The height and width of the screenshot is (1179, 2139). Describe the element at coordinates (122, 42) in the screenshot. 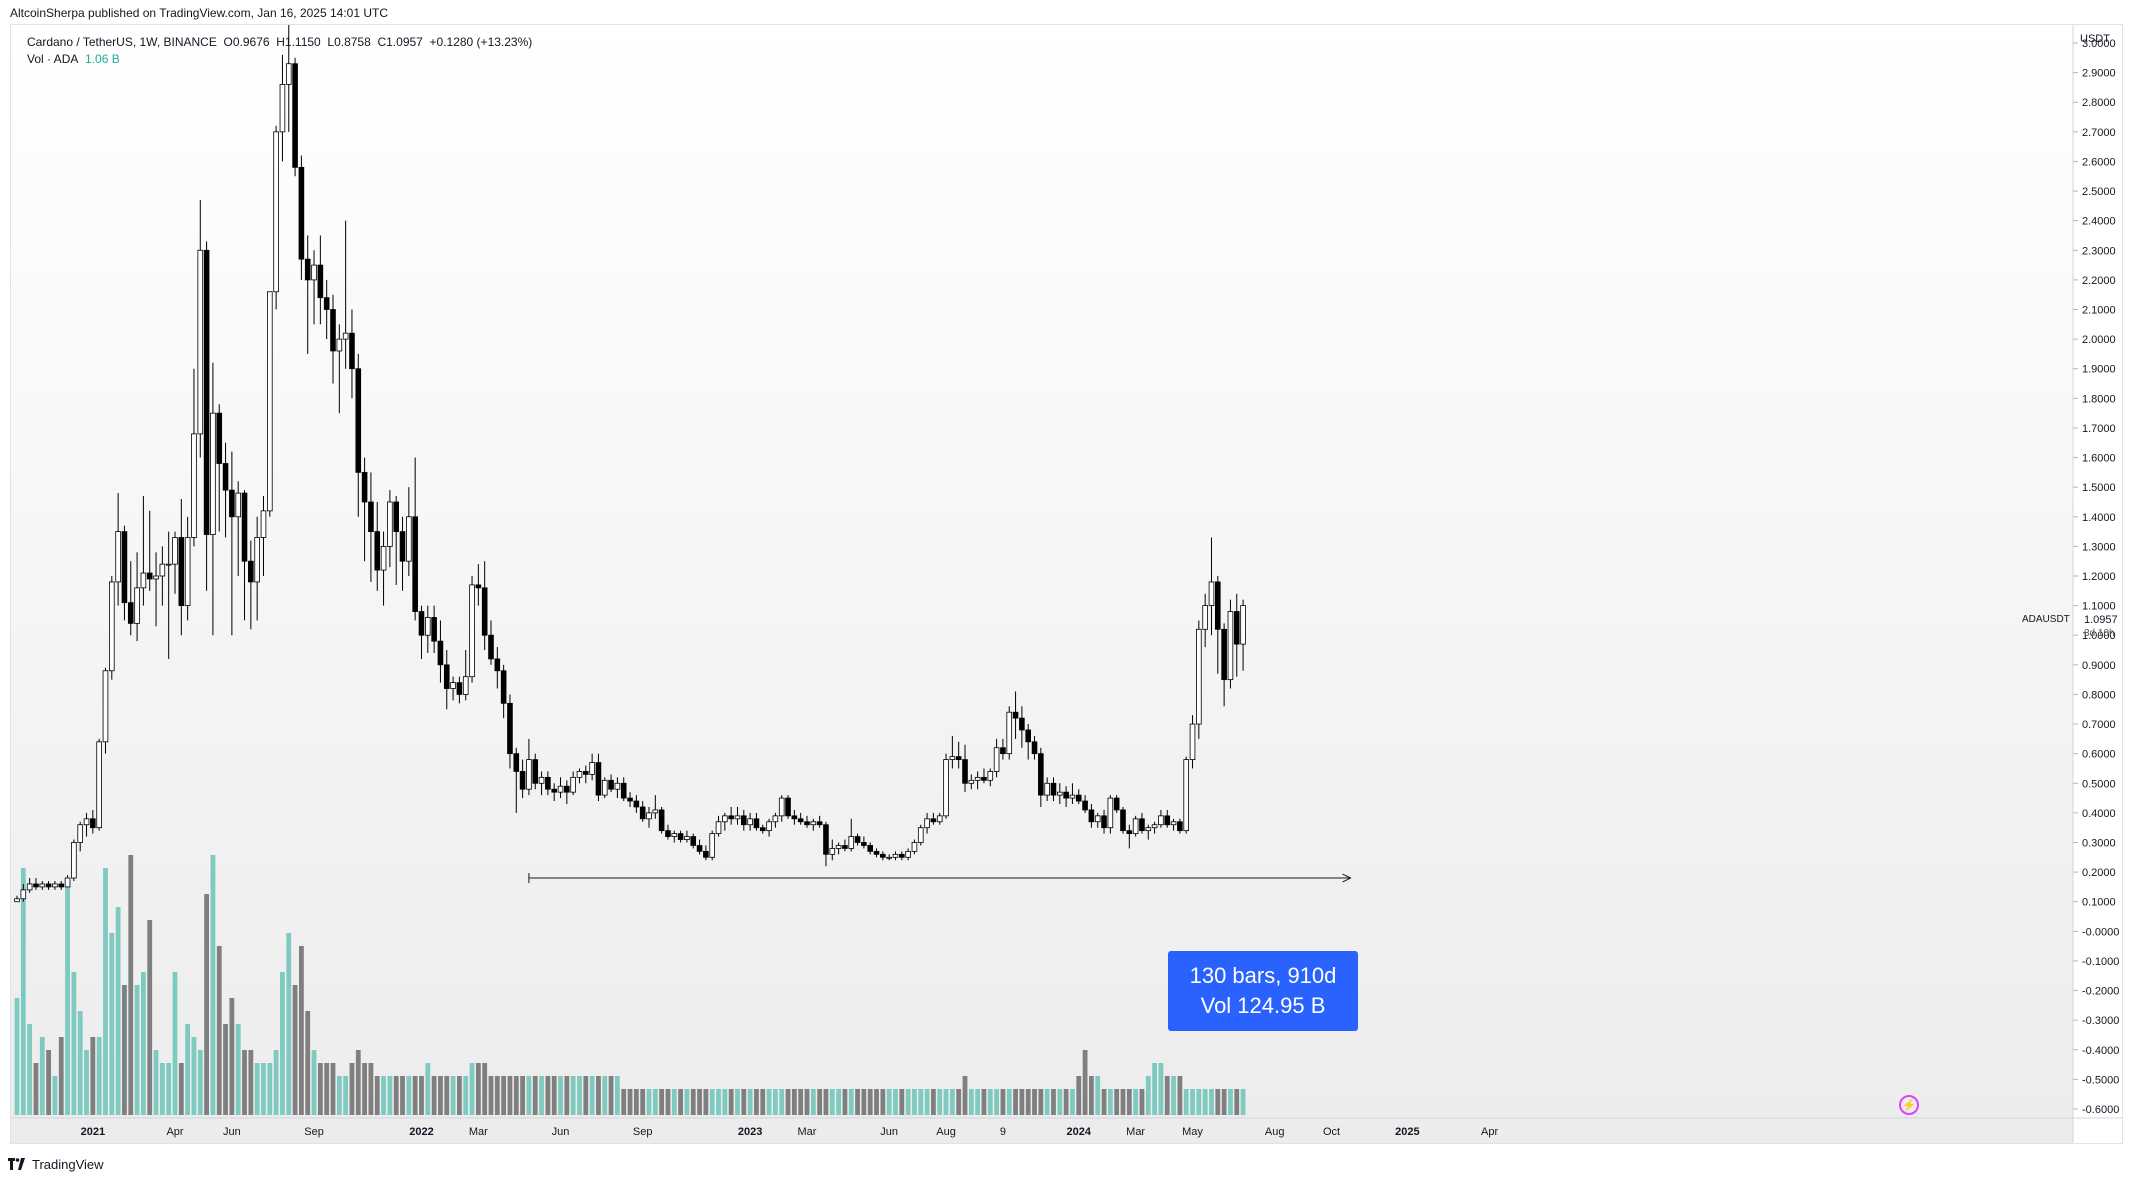

I see `symbol-title: Cardano / TetherUS, 1W, BINANCE` at that location.